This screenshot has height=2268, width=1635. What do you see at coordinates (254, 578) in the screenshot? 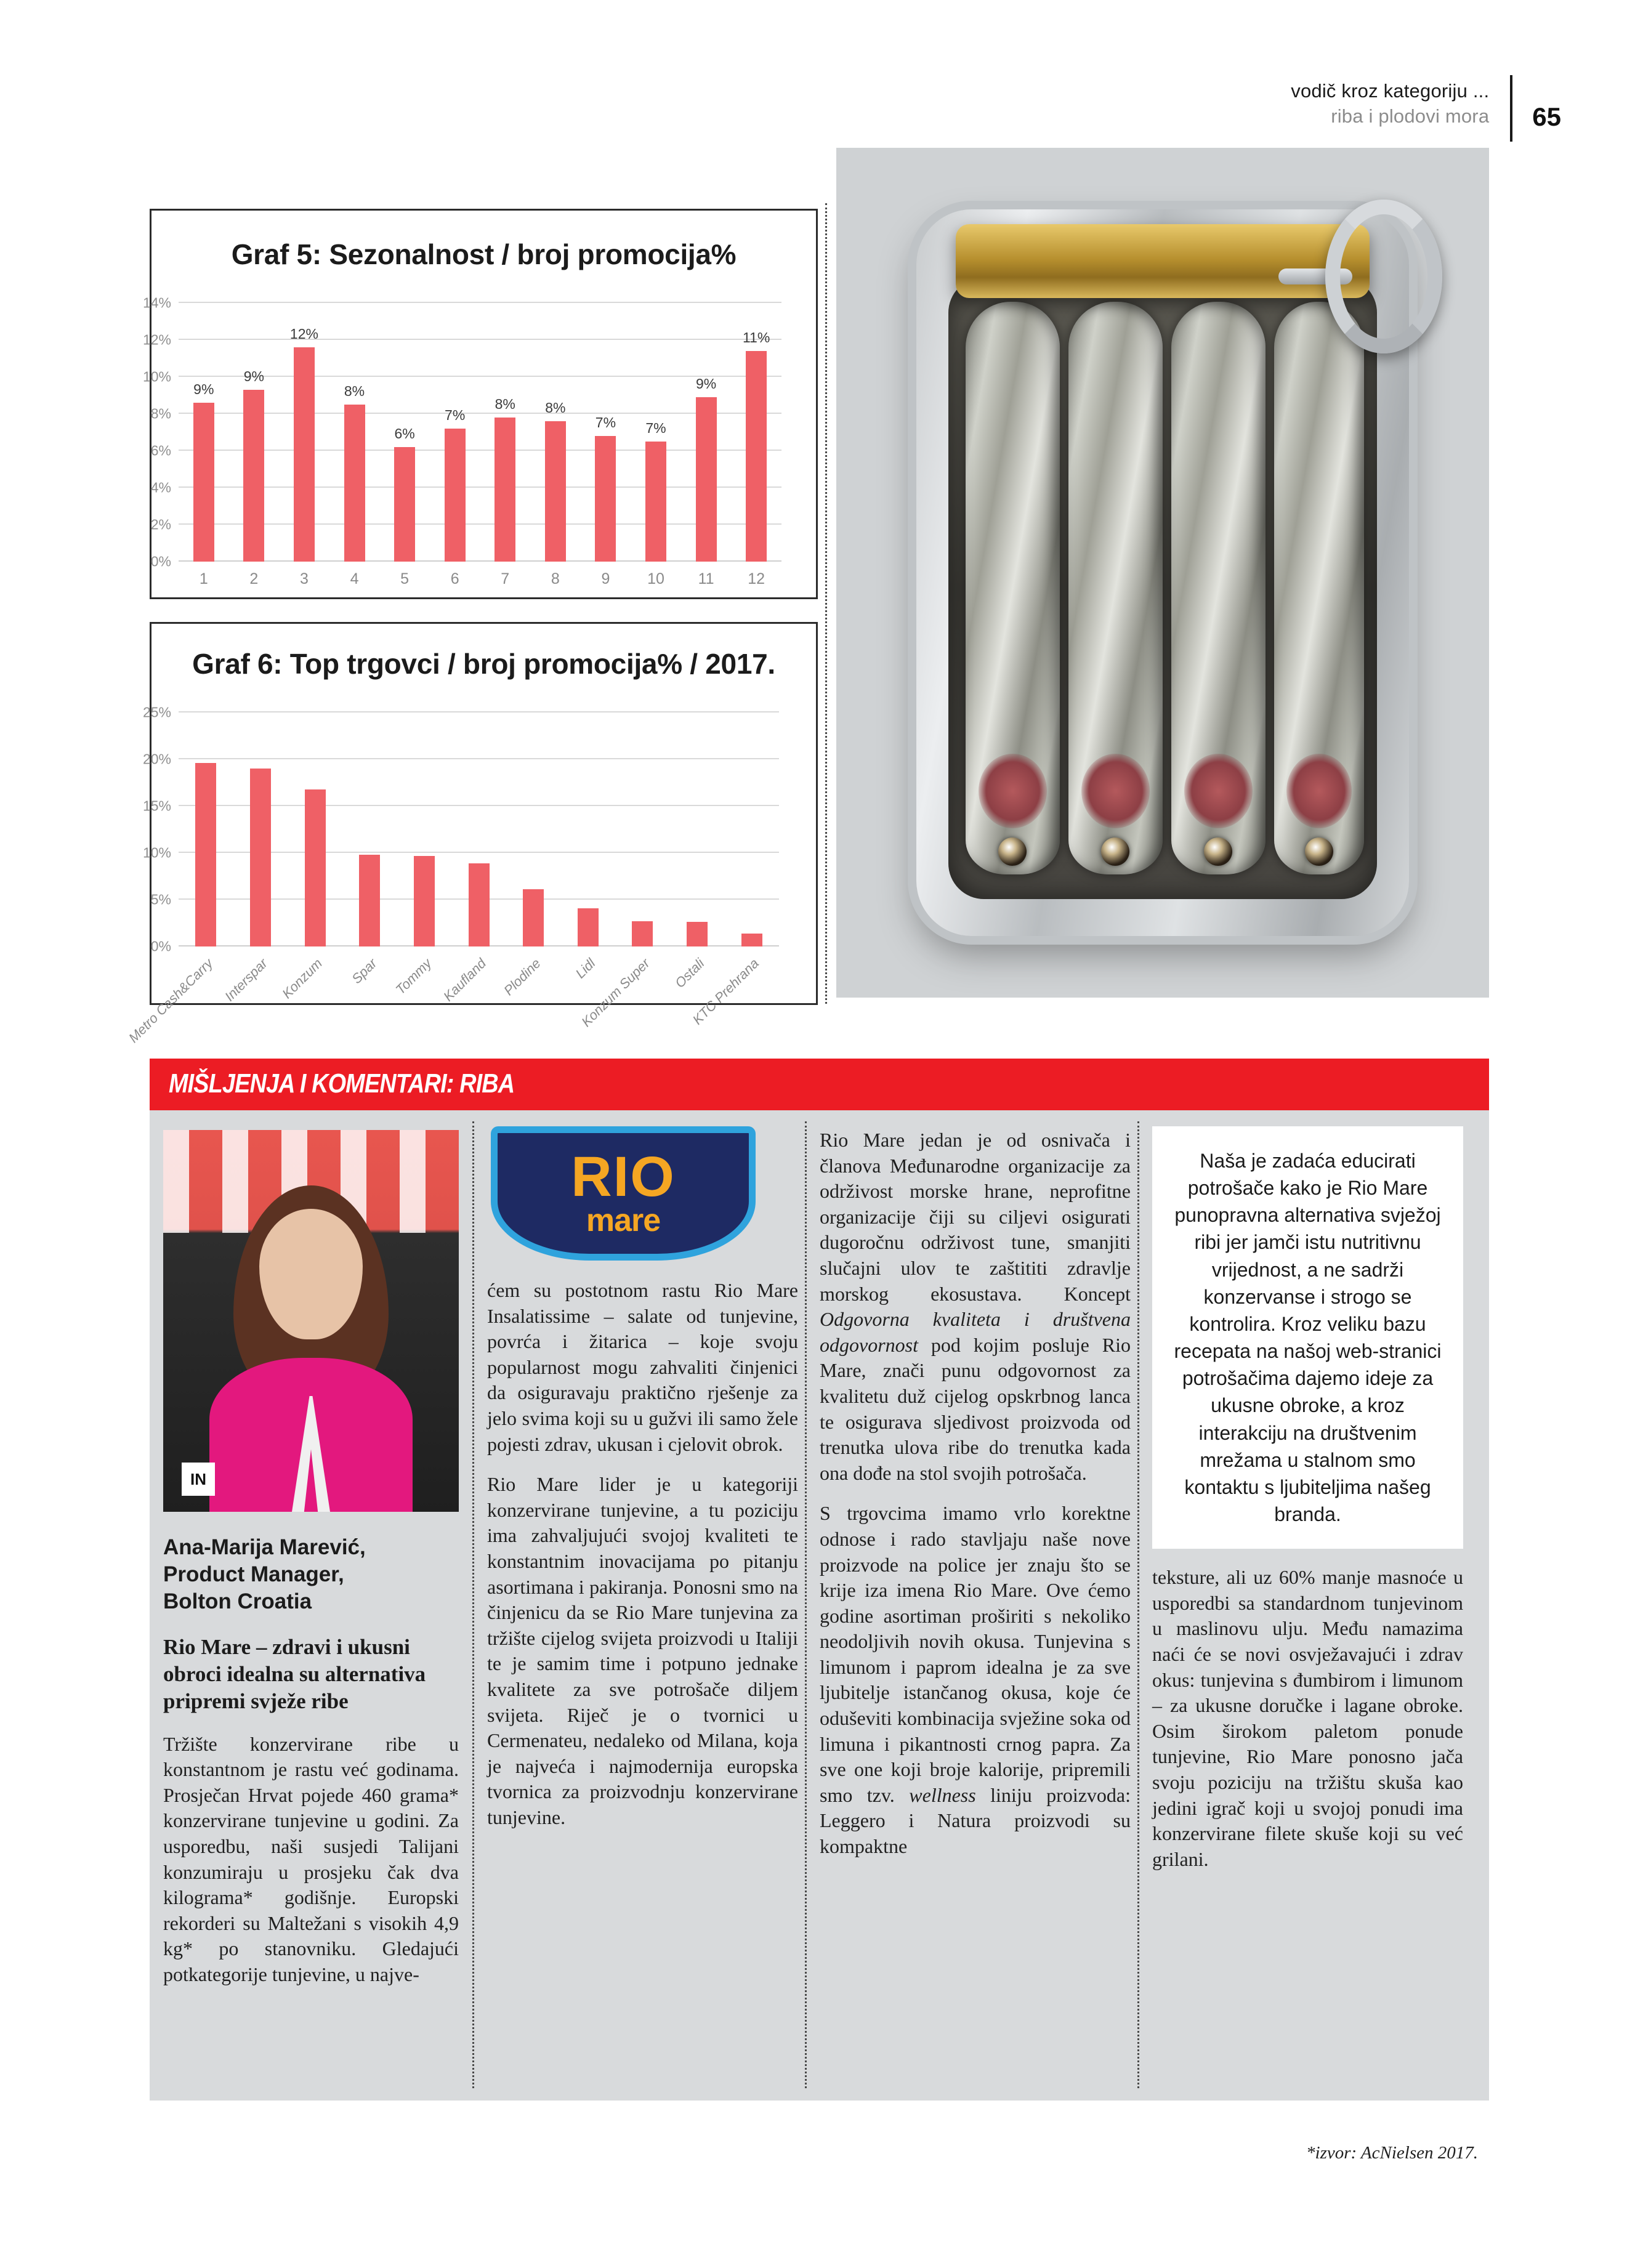
I see `x-axis-tick-label: 2` at bounding box center [254, 578].